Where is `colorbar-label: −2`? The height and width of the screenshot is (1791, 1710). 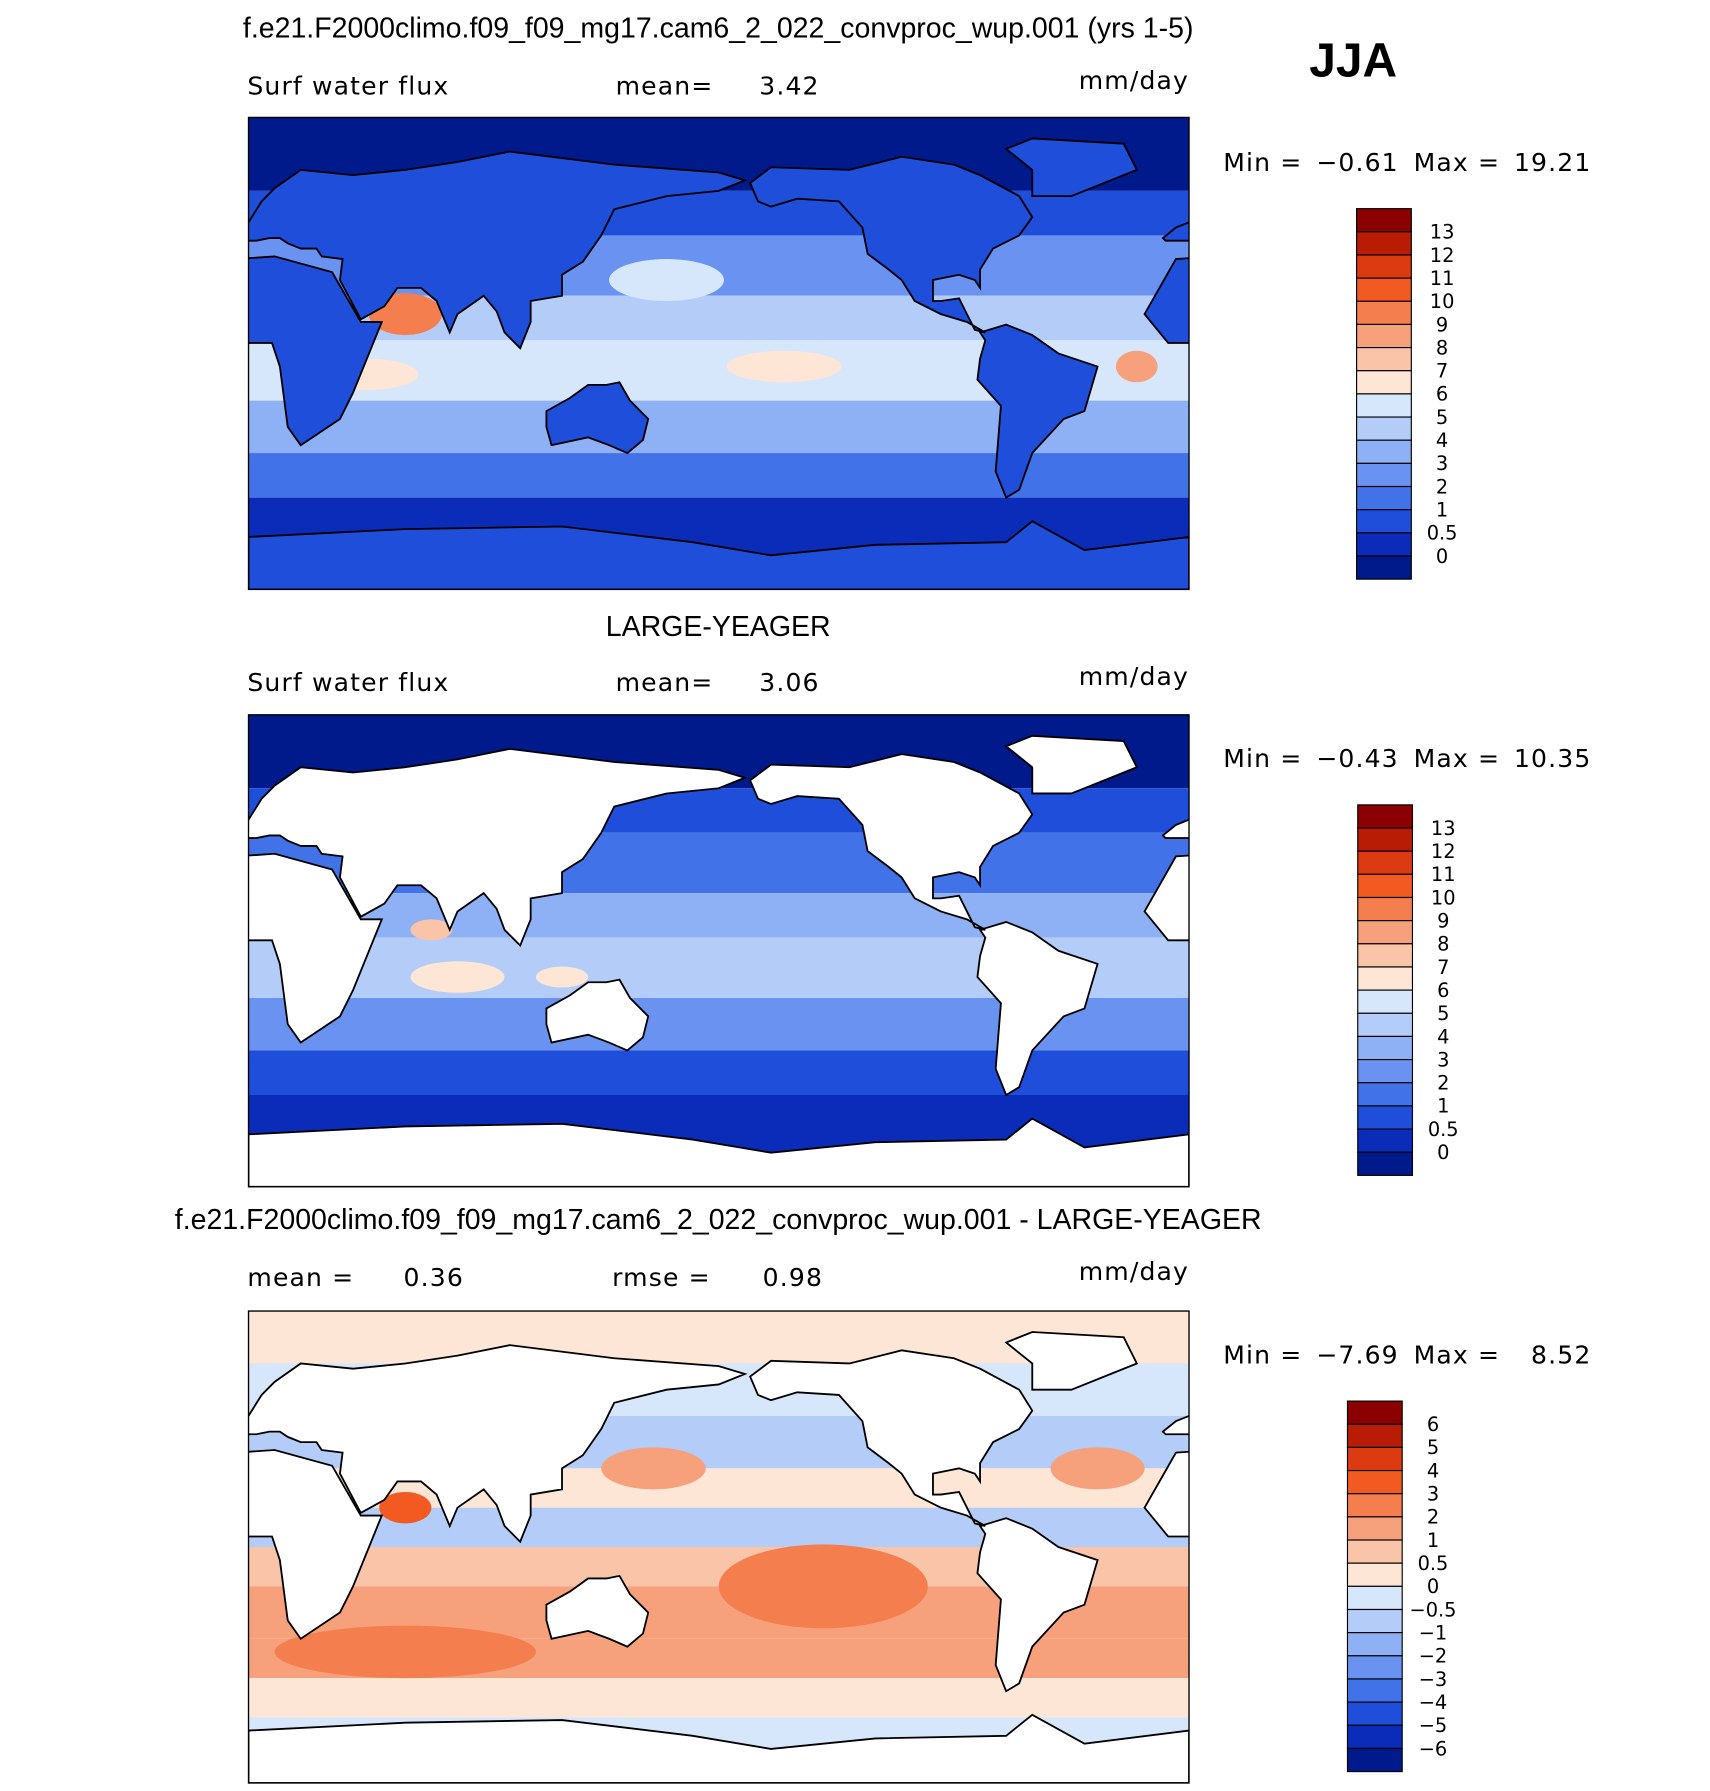 colorbar-label: −2 is located at coordinates (1433, 1656).